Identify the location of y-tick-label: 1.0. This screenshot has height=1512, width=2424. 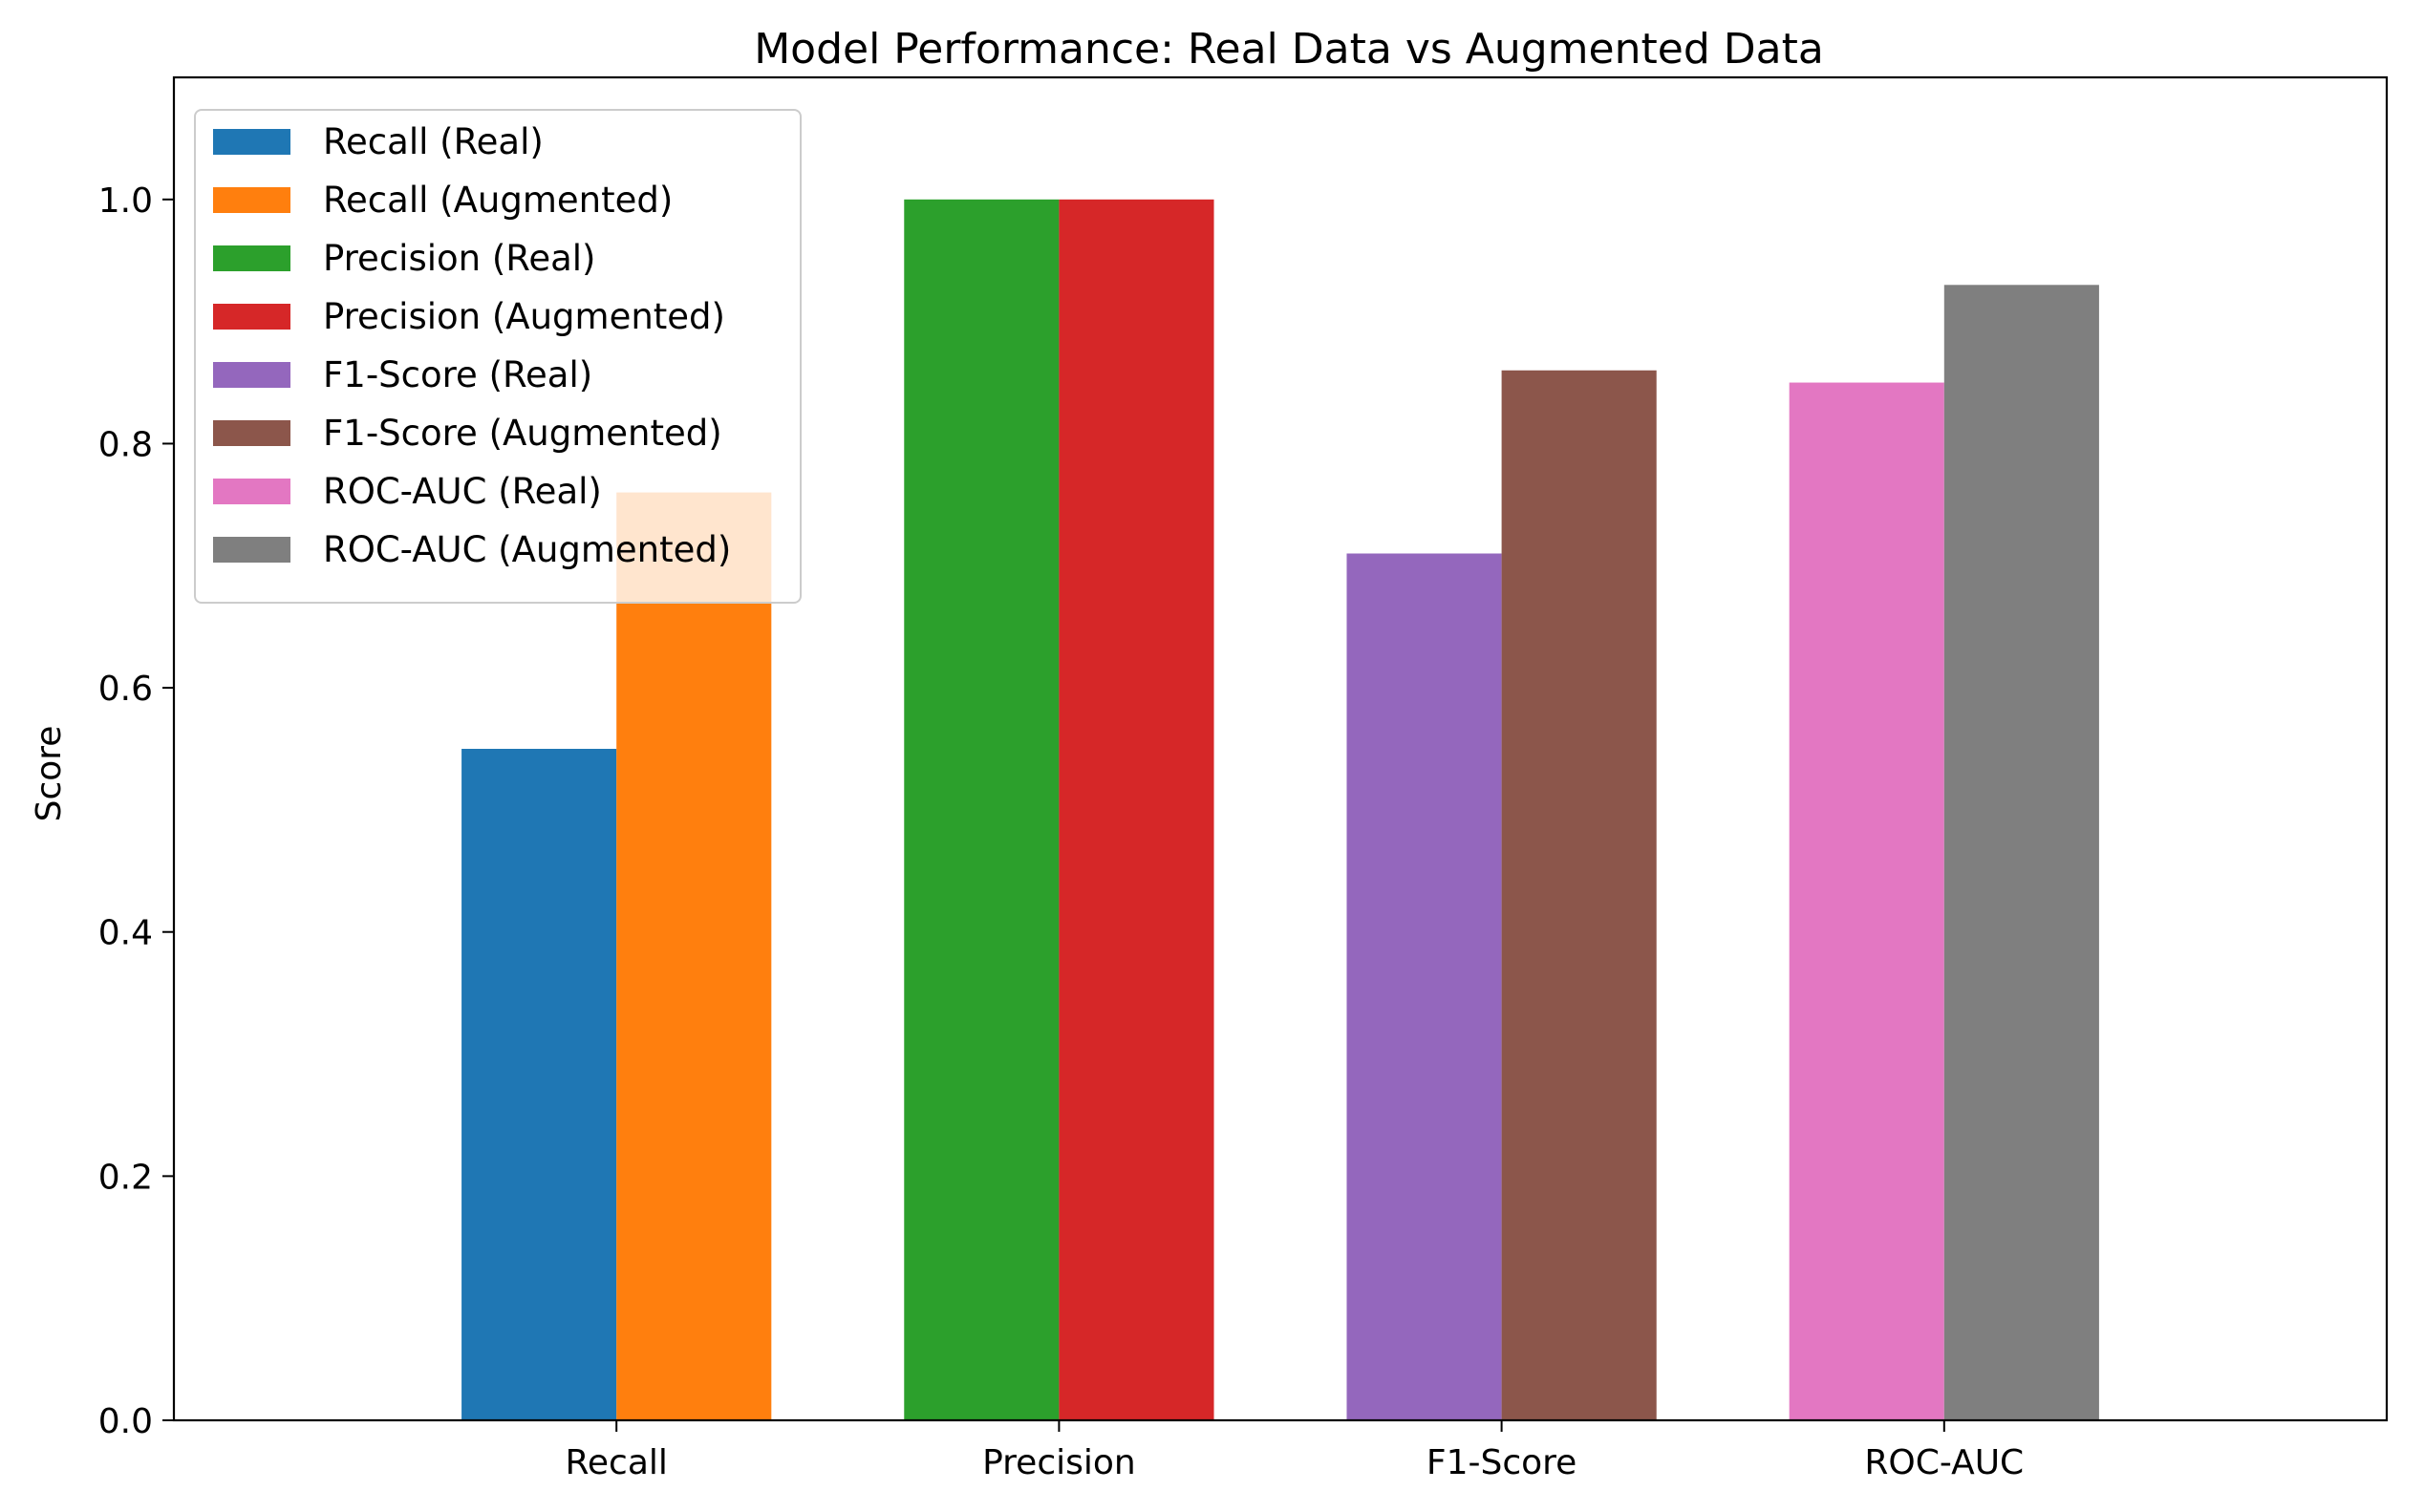
(125, 201).